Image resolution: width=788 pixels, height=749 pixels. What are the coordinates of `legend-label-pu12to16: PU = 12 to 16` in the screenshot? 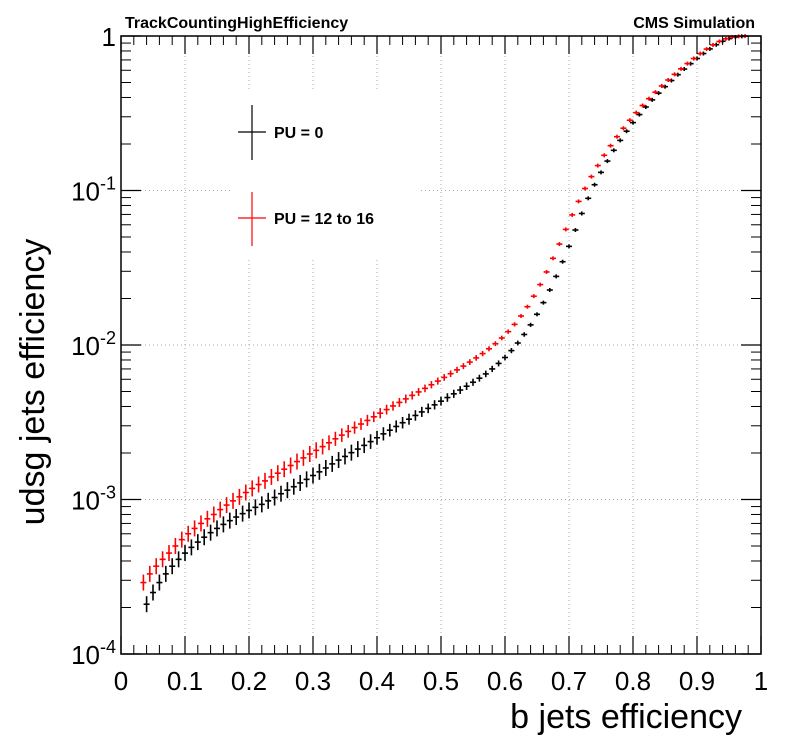 It's located at (324, 219).